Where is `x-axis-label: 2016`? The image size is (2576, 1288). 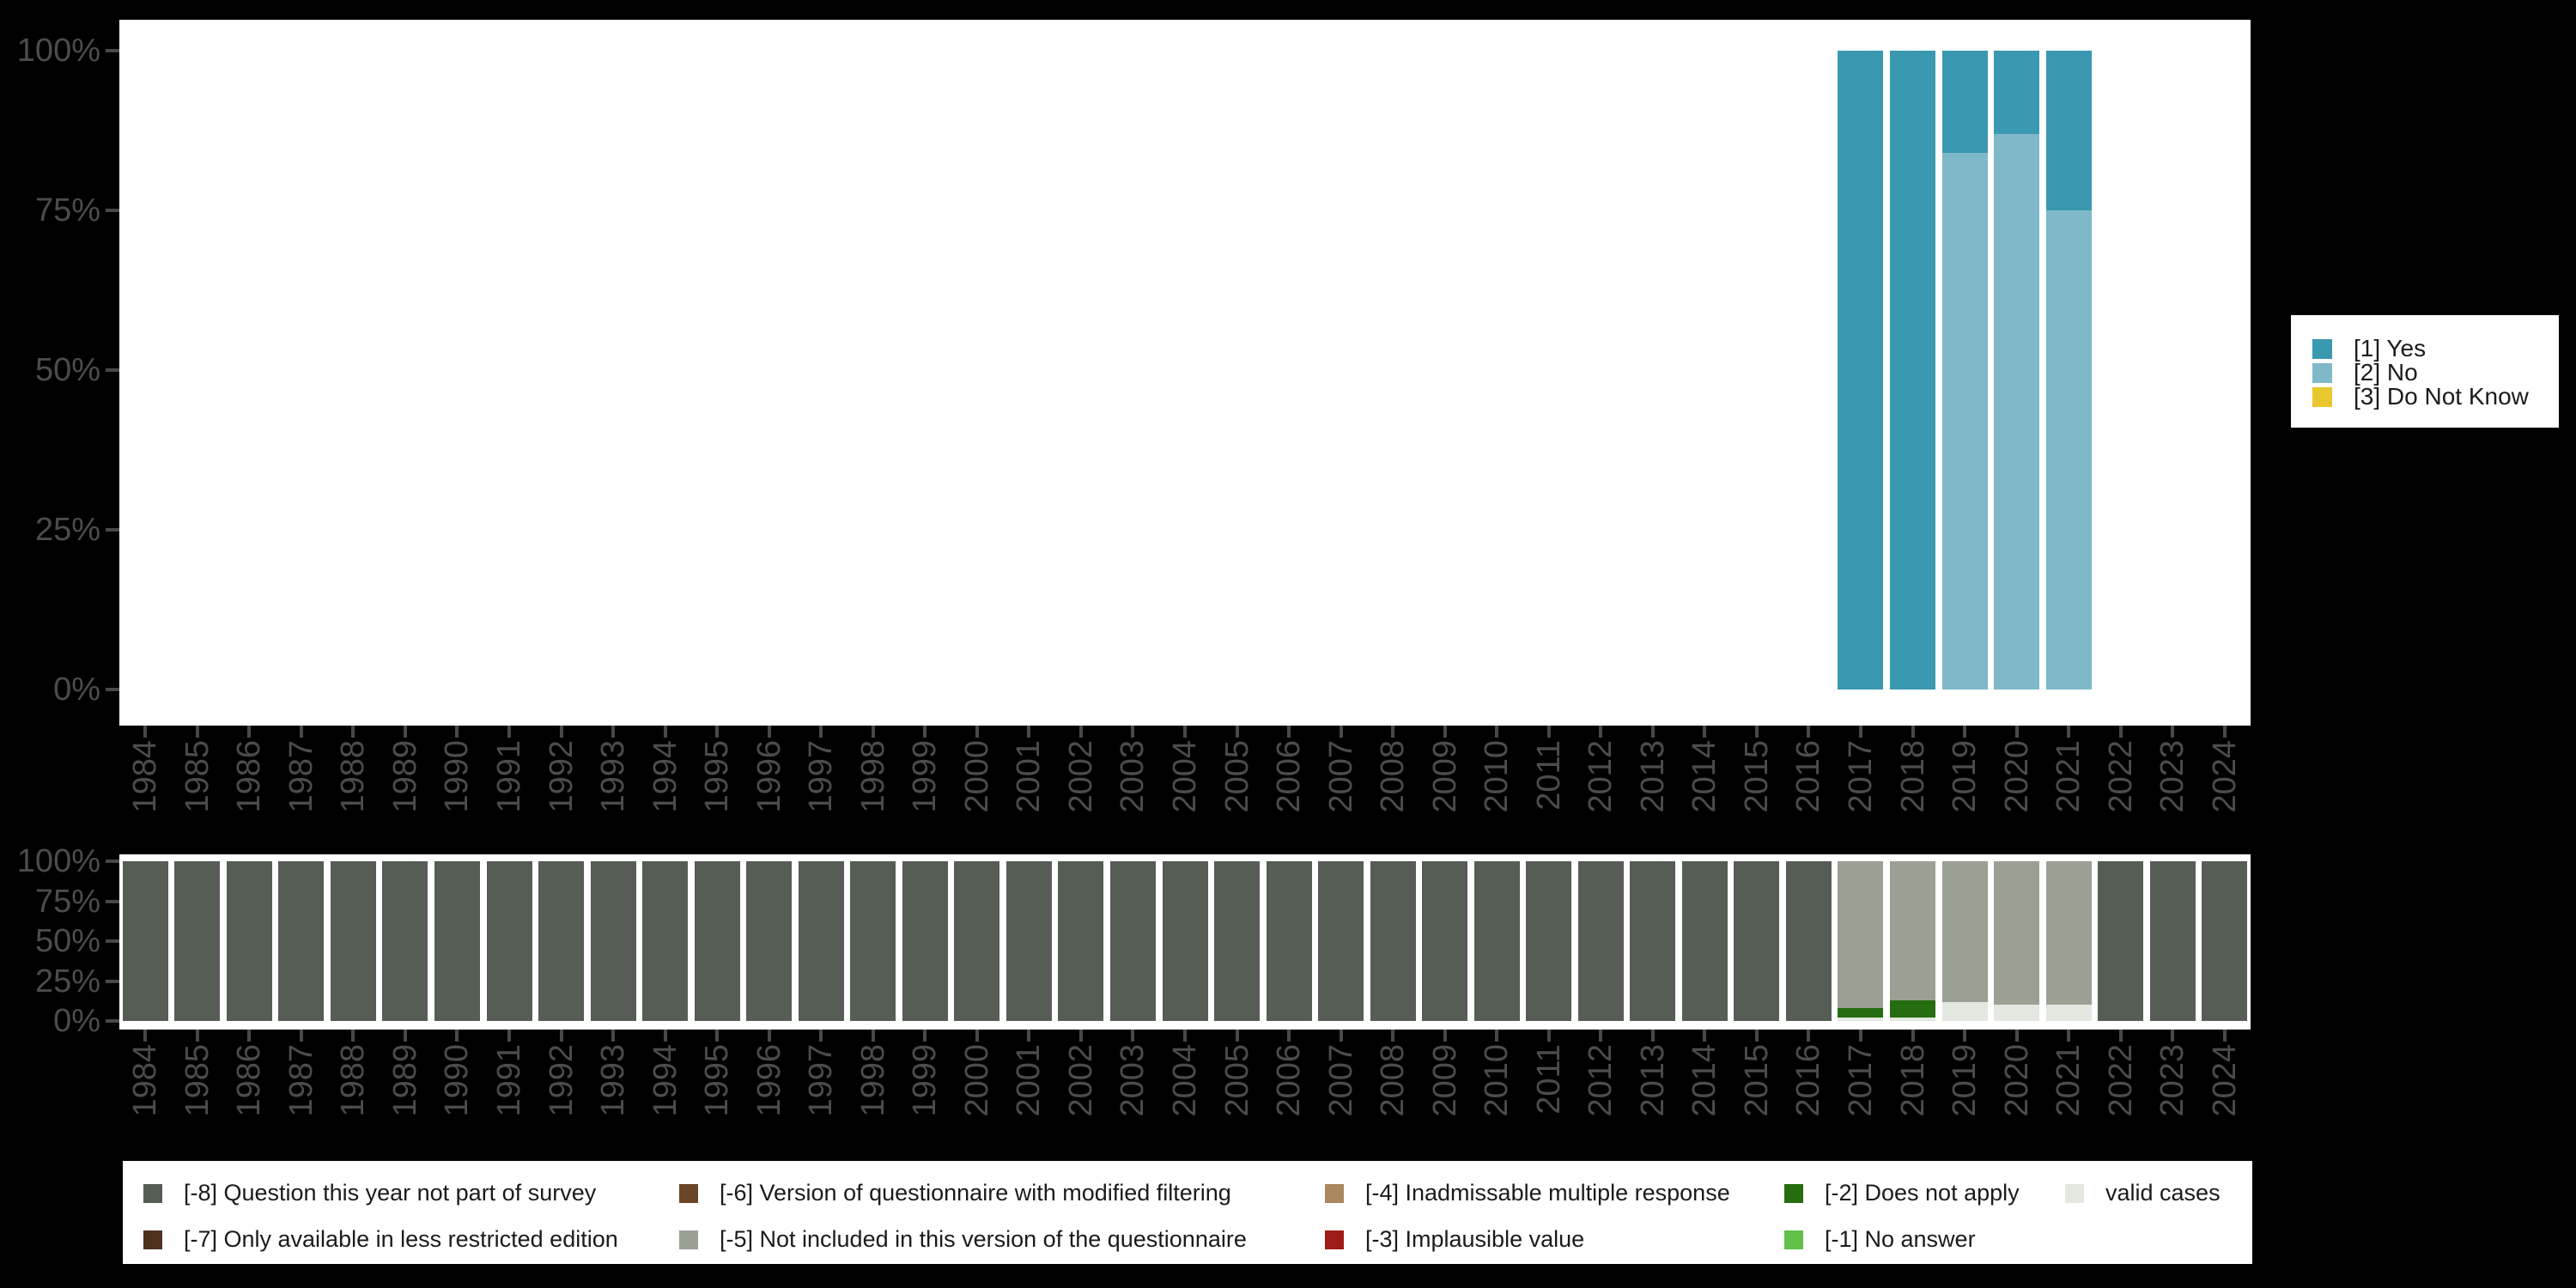 x-axis-label: 2016 is located at coordinates (1808, 777).